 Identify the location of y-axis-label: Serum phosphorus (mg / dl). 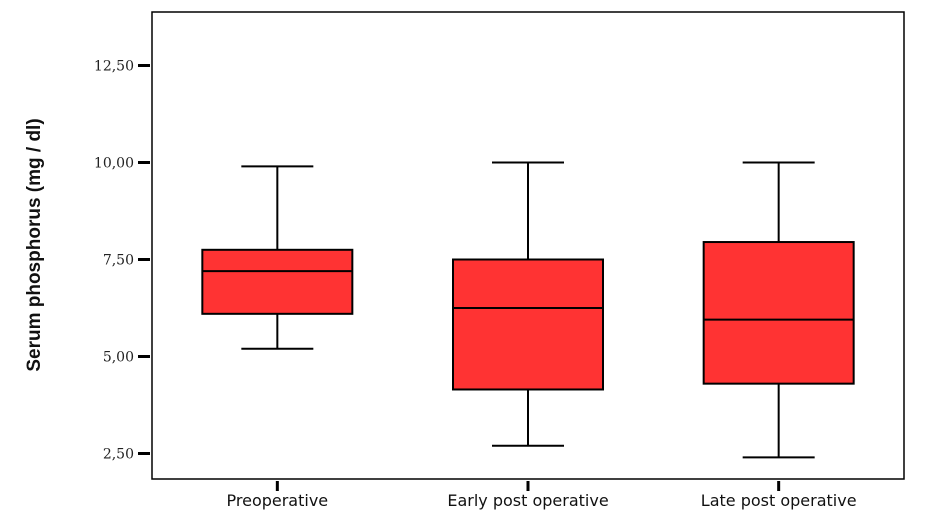
(34, 244).